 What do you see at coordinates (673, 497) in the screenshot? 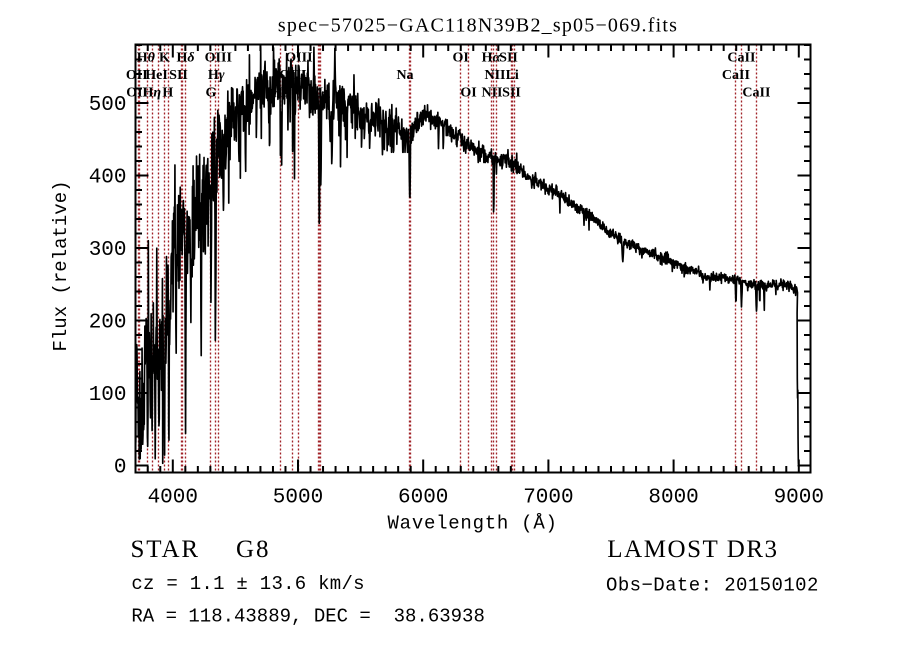
I see `svg-text: 8000` at bounding box center [673, 497].